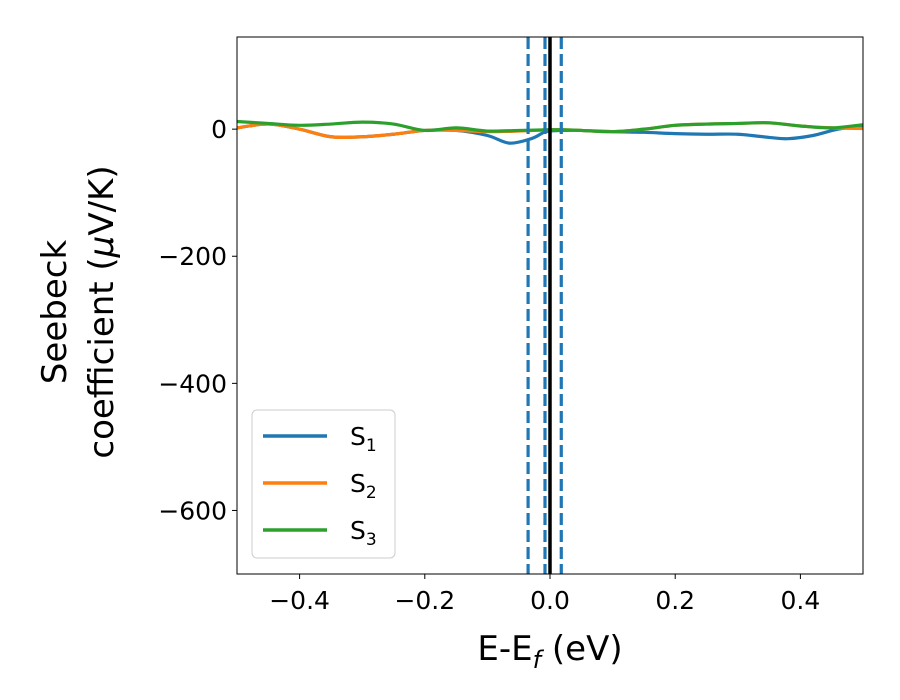 The image size is (900, 700). Describe the element at coordinates (55, 312) in the screenshot. I see `y-axis-label-line1: Seebeck` at that location.